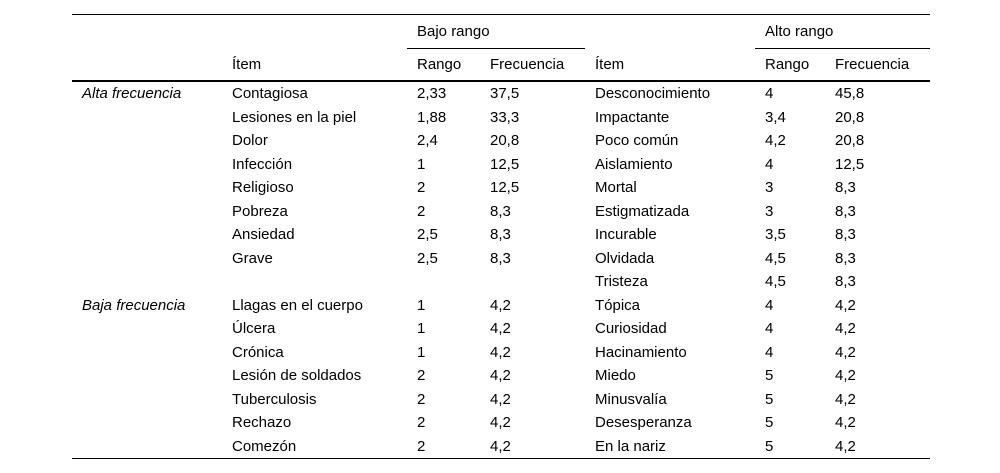 The height and width of the screenshot is (473, 1000). I want to click on column-header-empty, so click(147, 65).